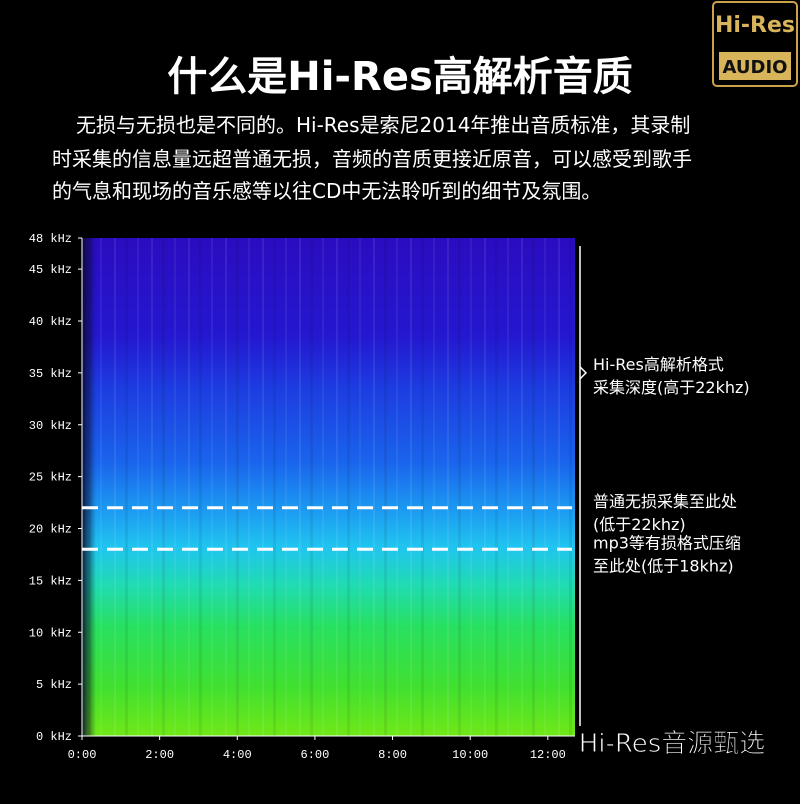  I want to click on title: 什么是Hi-Res高解析音质, so click(400, 77).